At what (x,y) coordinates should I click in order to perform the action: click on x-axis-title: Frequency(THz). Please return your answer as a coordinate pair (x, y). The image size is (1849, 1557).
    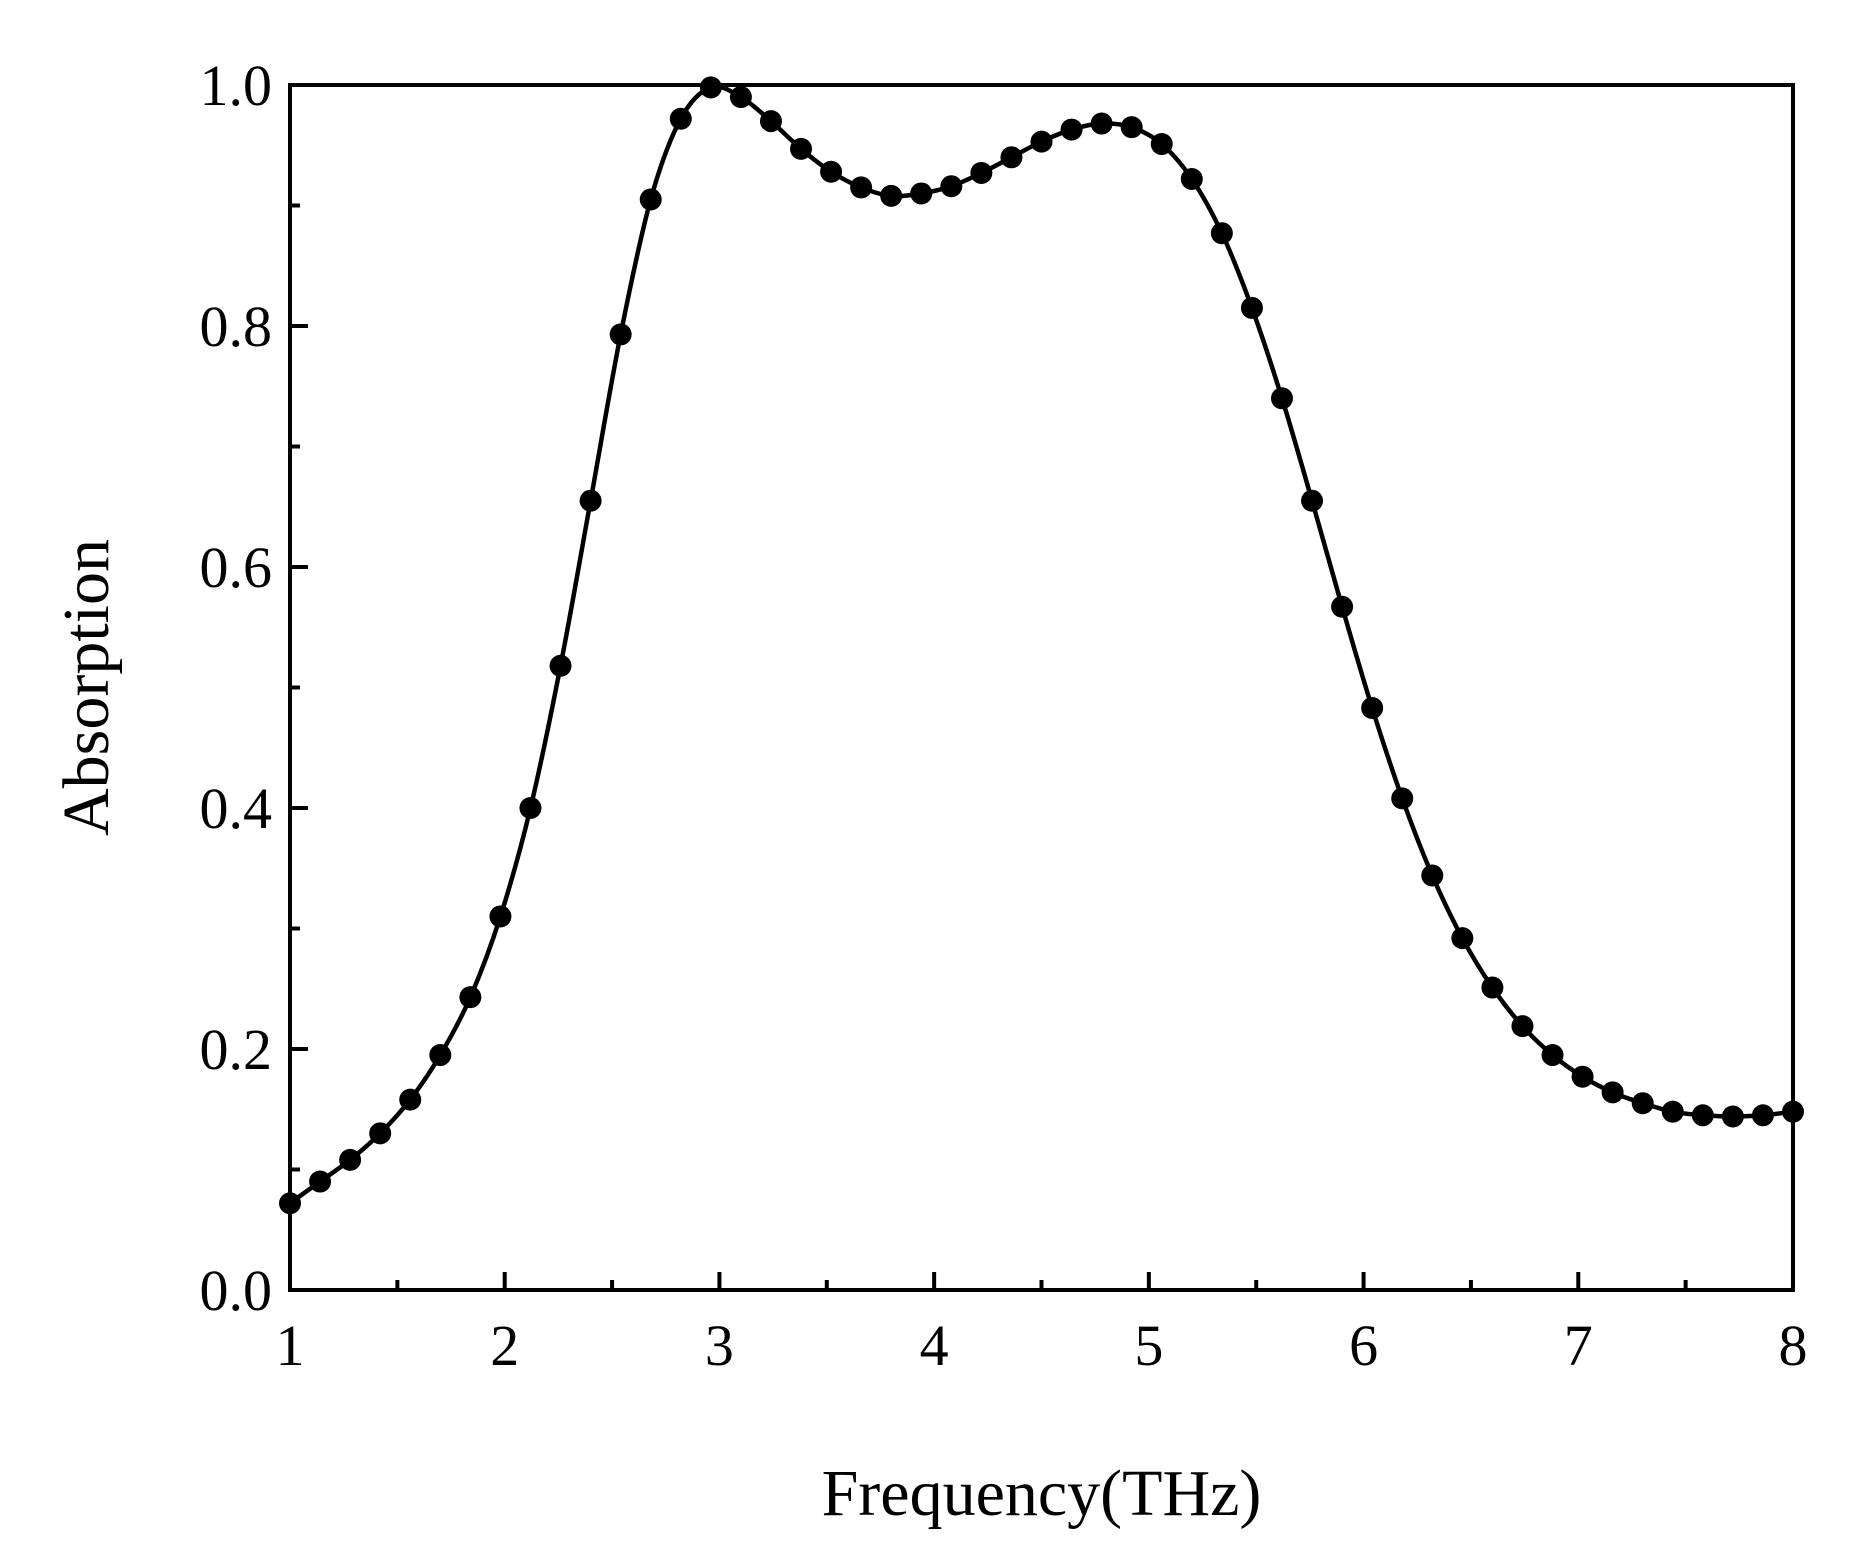
    Looking at the image, I should click on (1042, 1493).